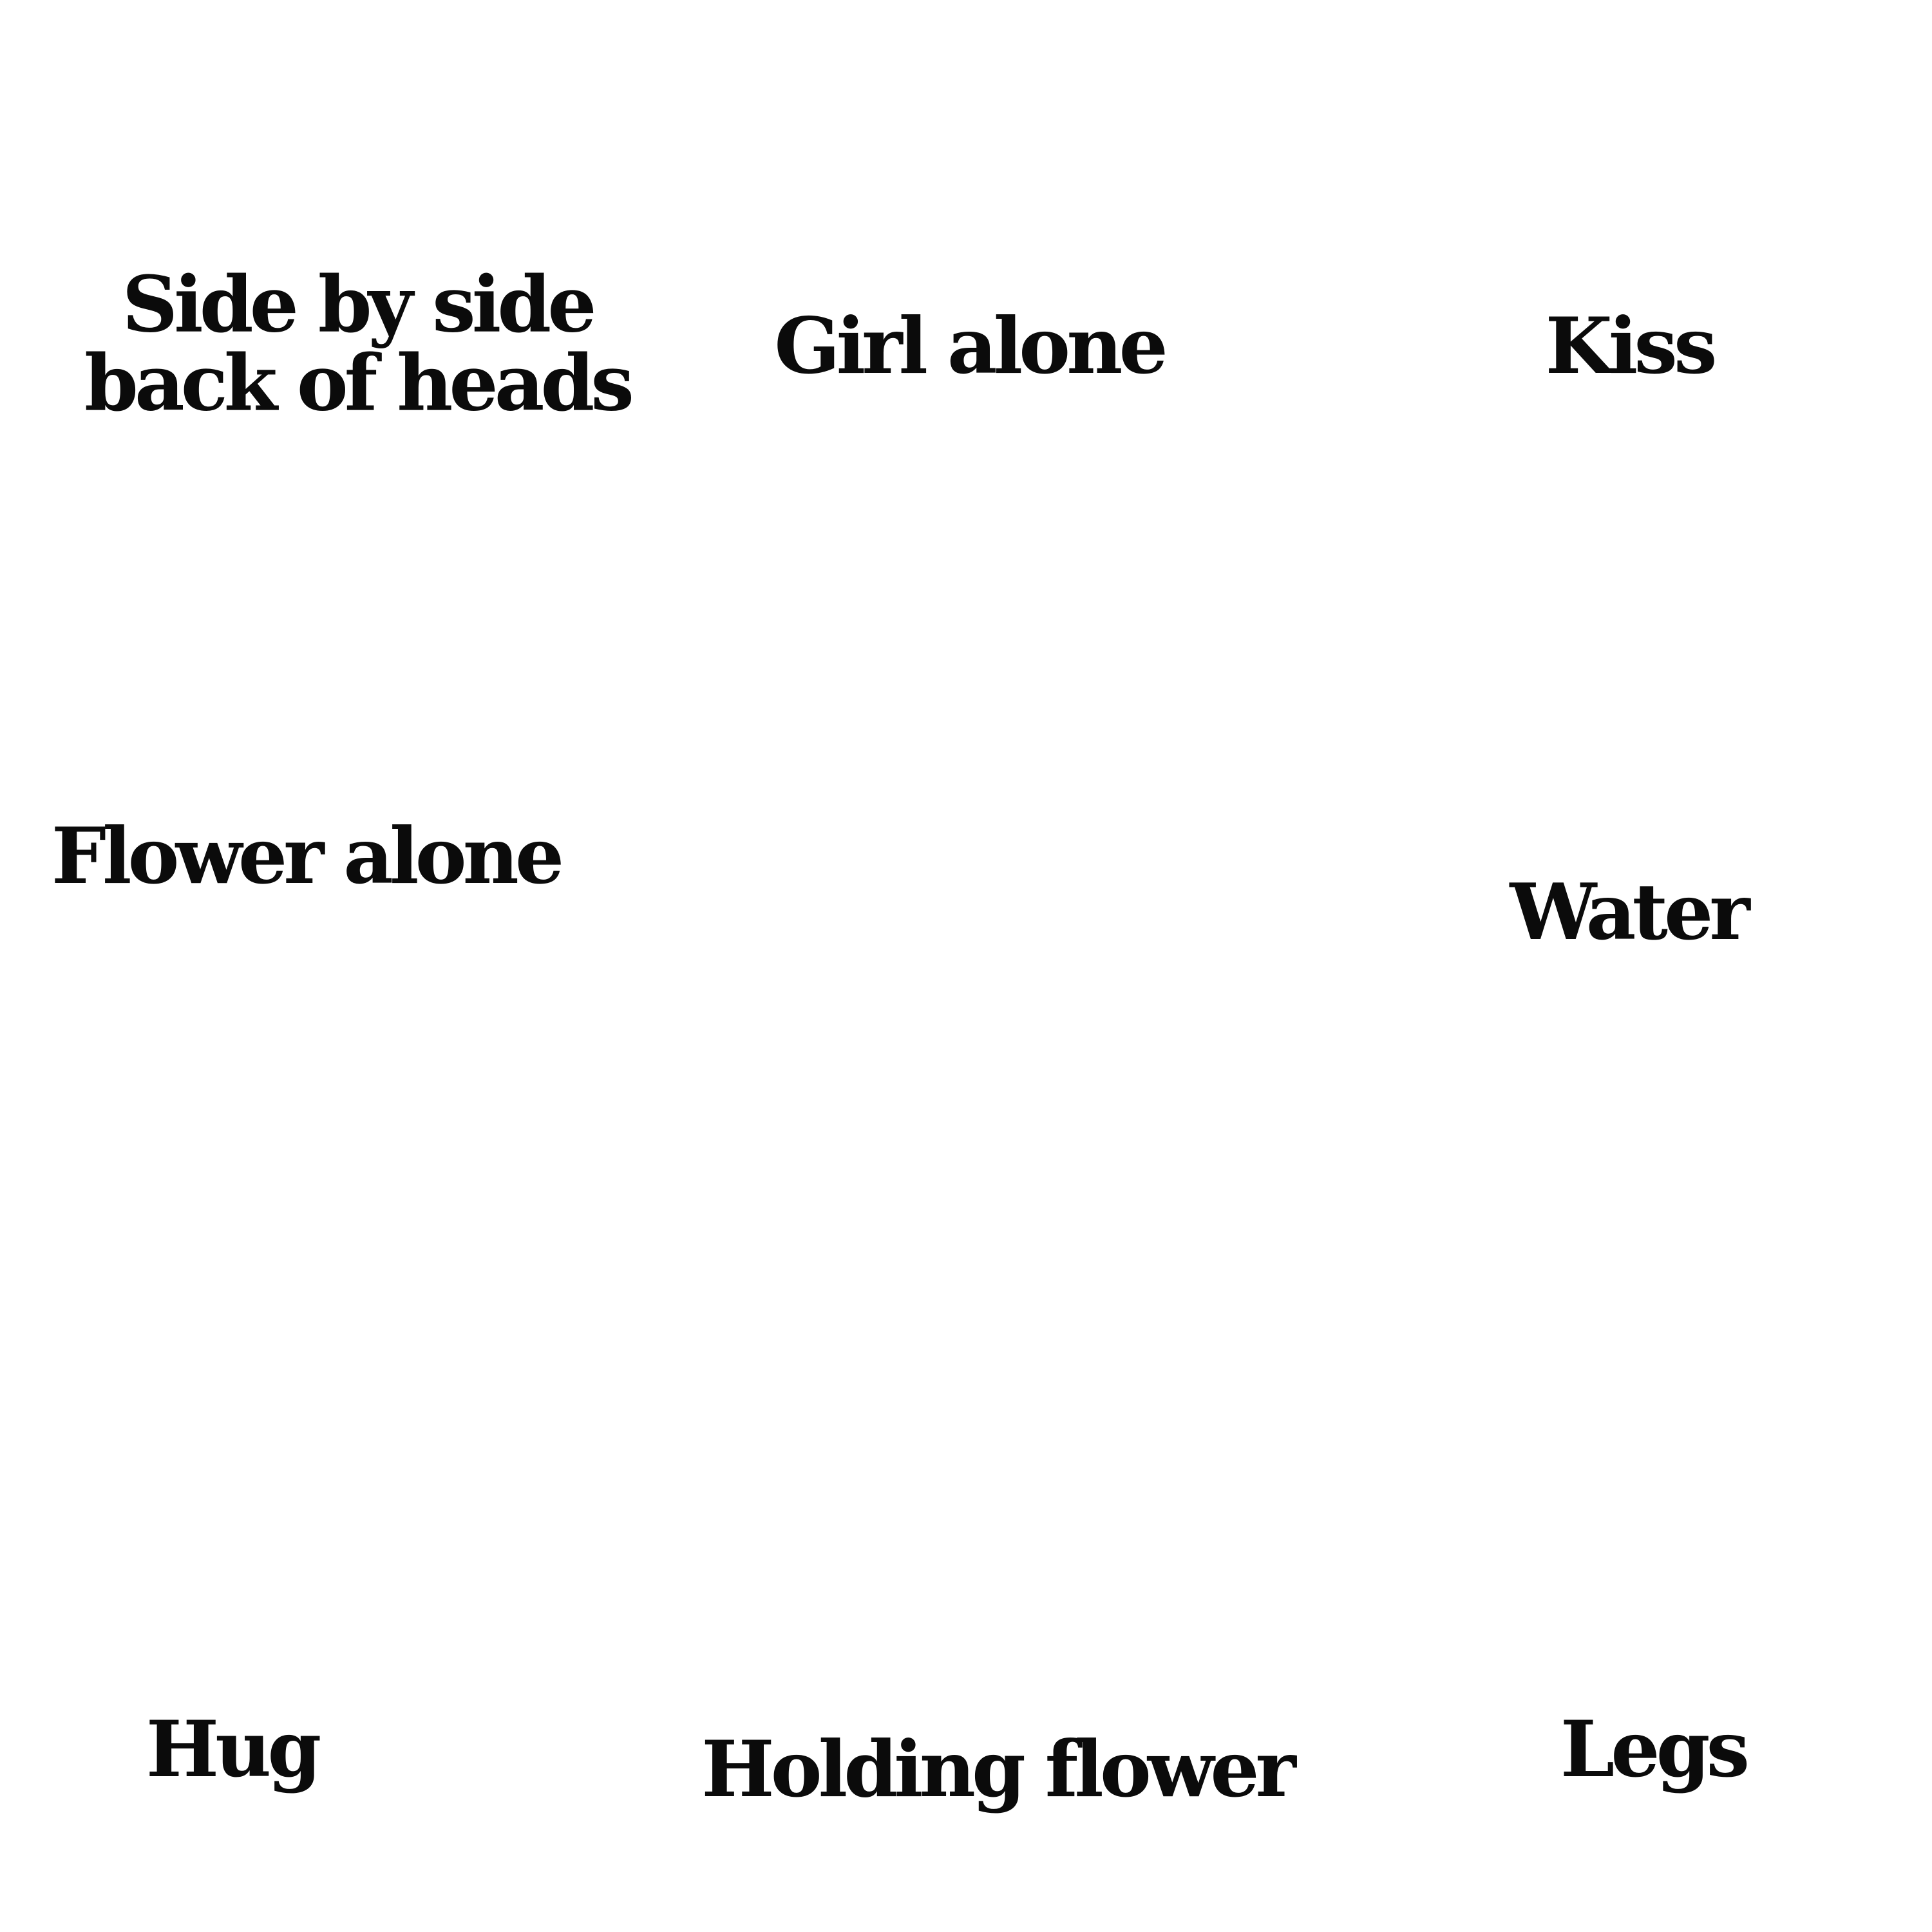 The image size is (1932, 1932). Describe the element at coordinates (359, 304) in the screenshot. I see `label-side-by-side-line-1: Side by side` at that location.